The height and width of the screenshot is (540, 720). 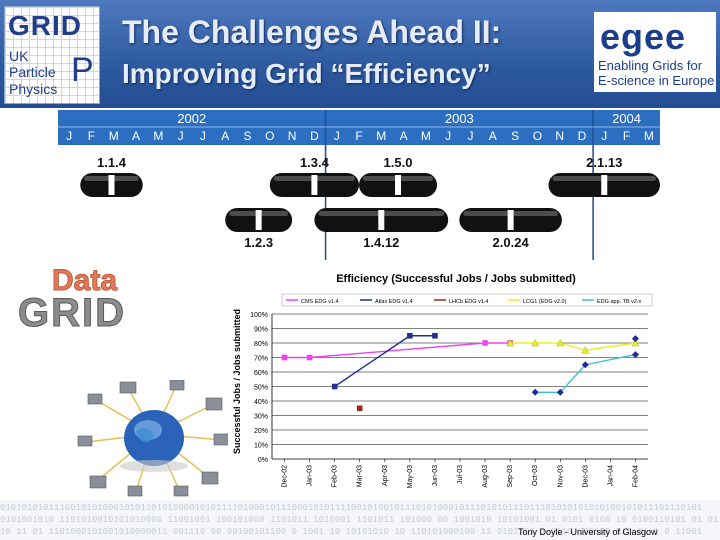 I want to click on timeline-year-label: 2003, so click(x=459, y=118).